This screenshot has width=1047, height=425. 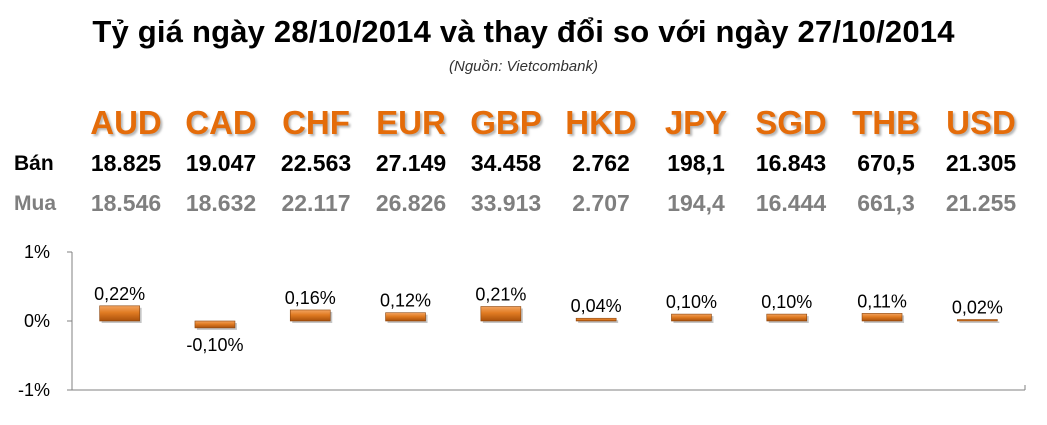 What do you see at coordinates (221, 203) in the screenshot?
I see `buy-rate-cad: 18.632` at bounding box center [221, 203].